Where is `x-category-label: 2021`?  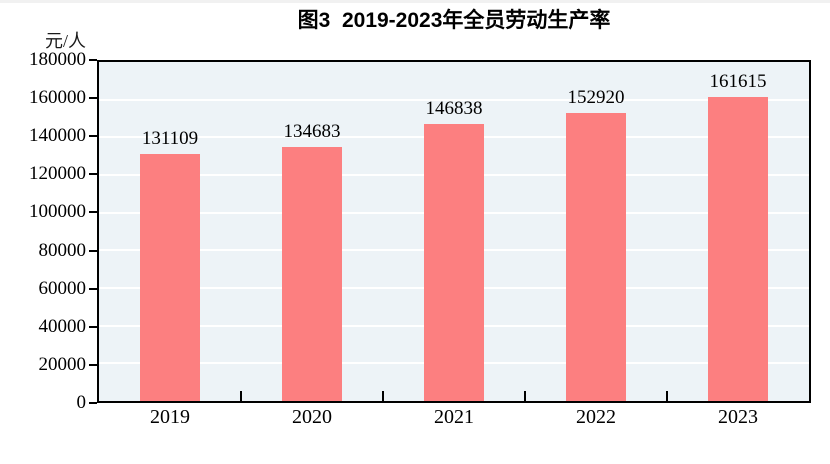 x-category-label: 2021 is located at coordinates (454, 417).